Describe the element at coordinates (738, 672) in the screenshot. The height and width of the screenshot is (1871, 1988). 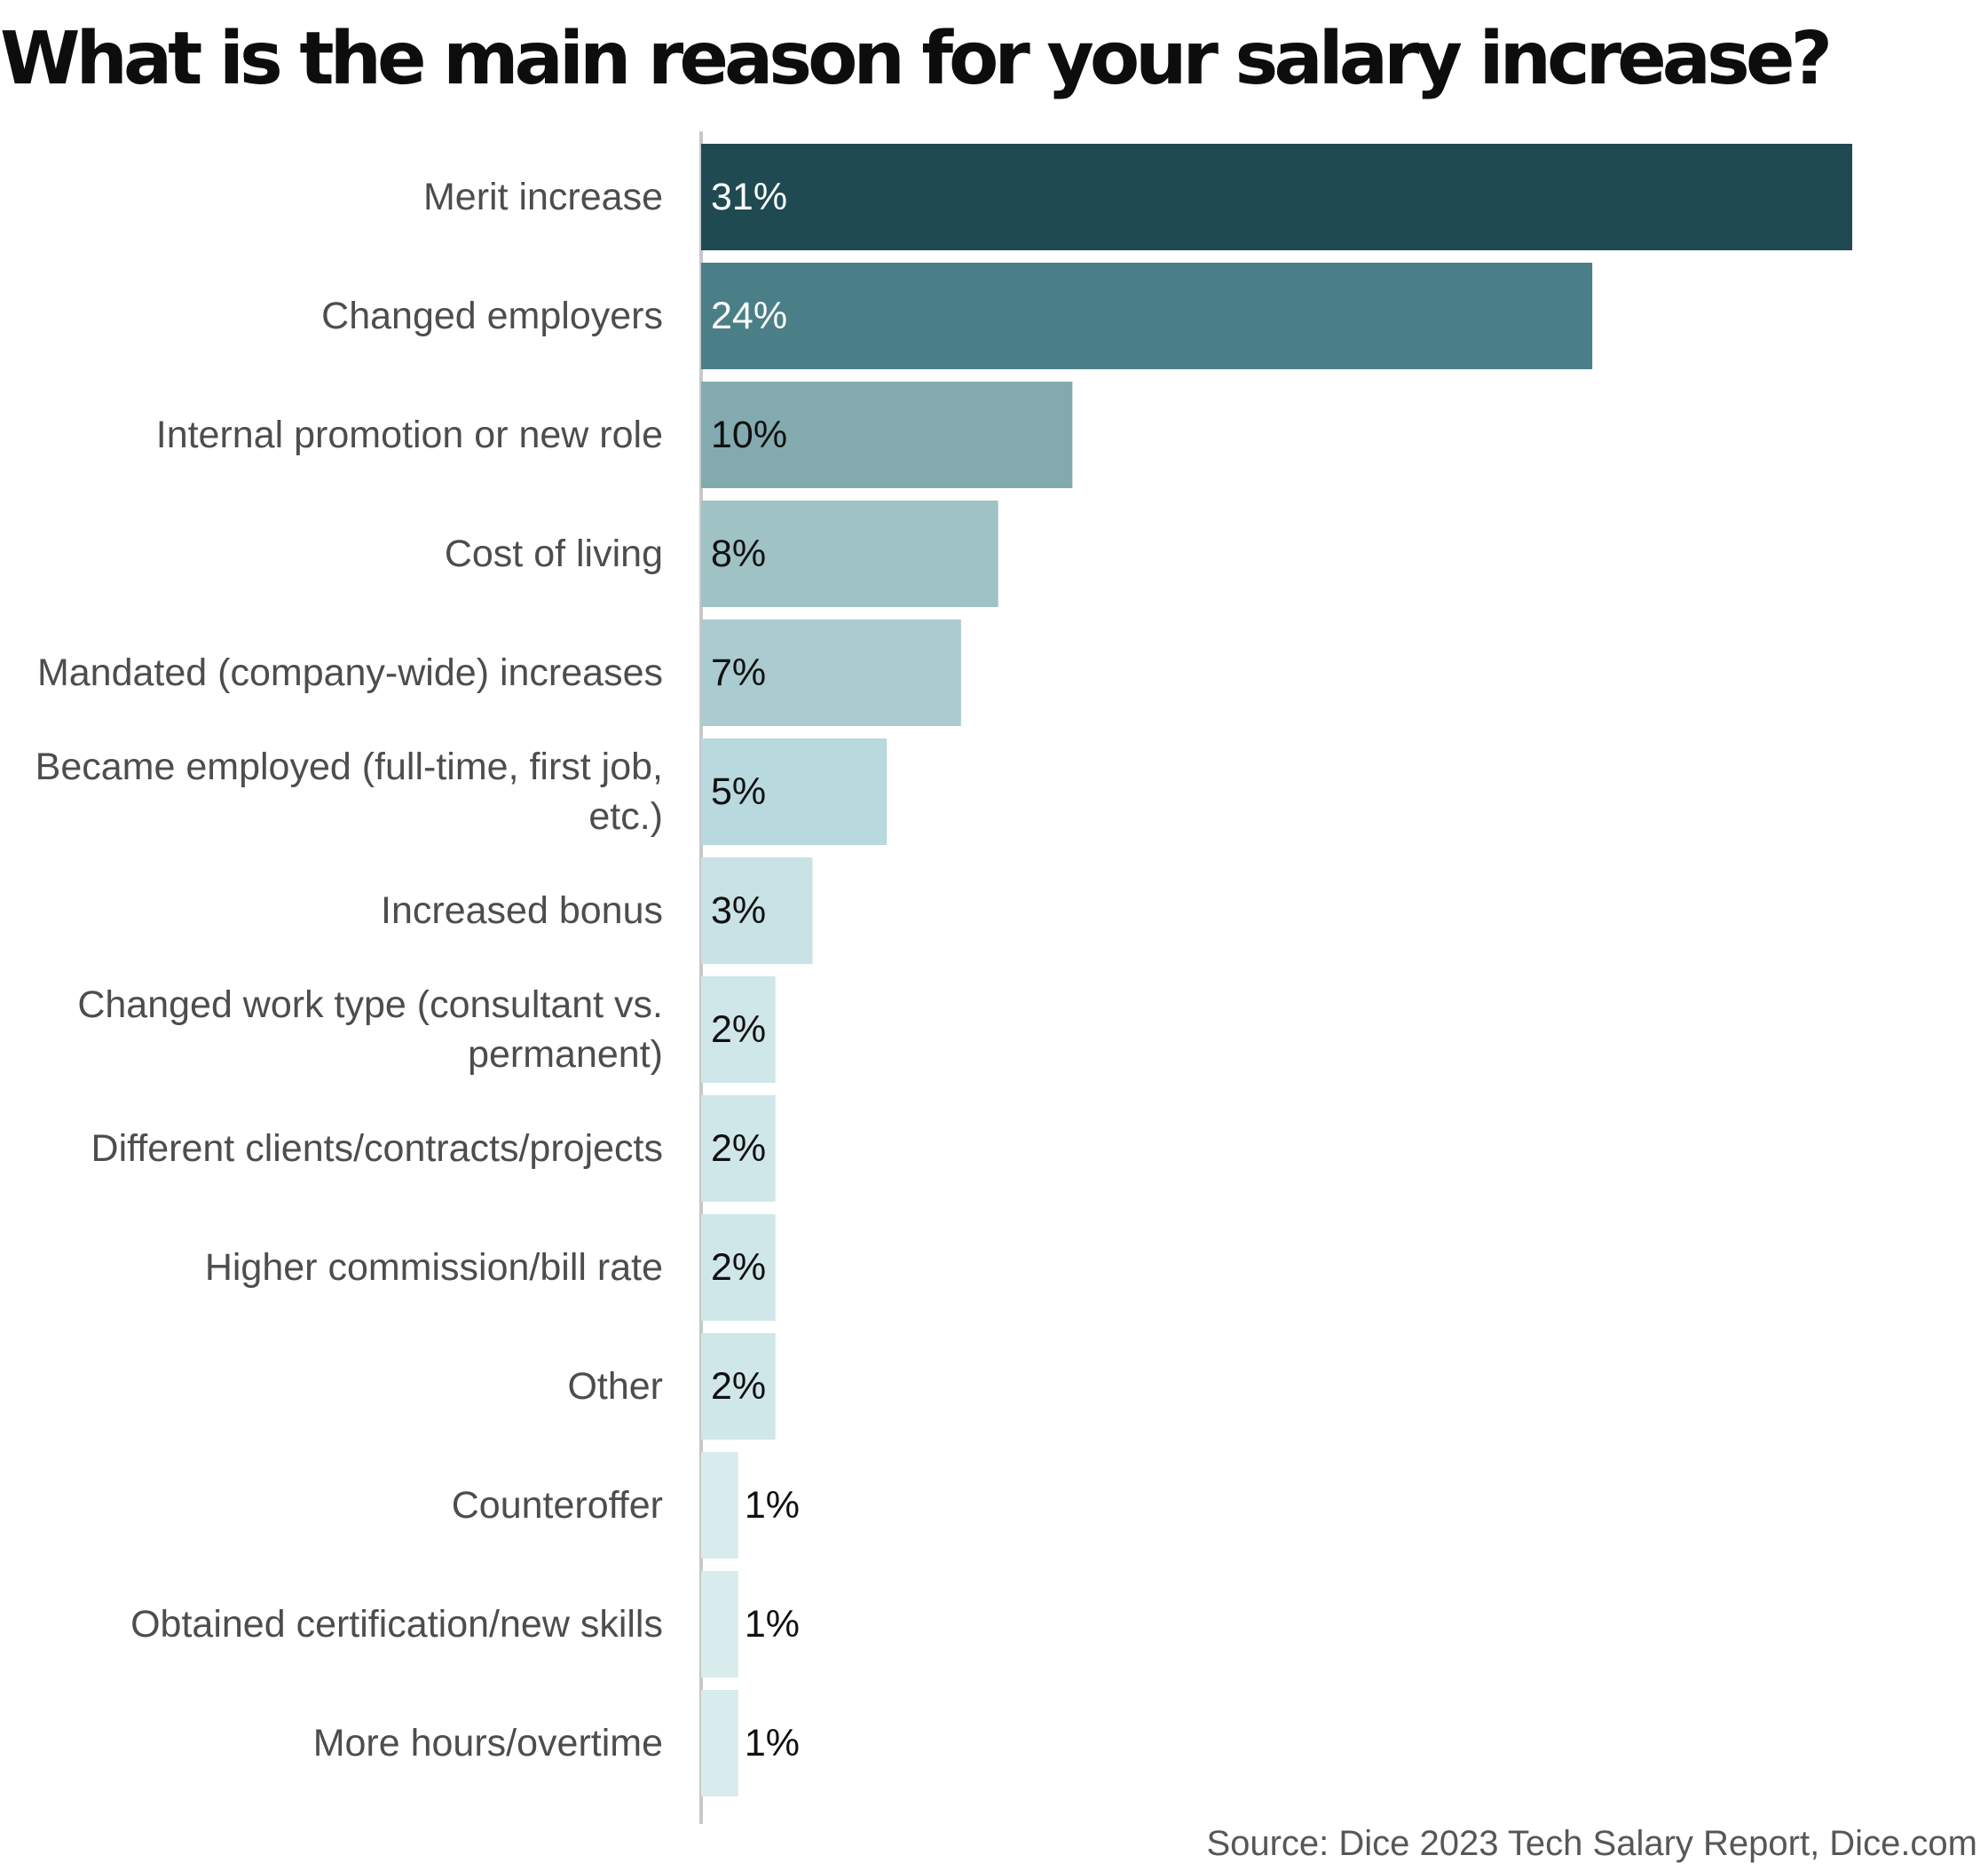
I see `value-label: 7%` at that location.